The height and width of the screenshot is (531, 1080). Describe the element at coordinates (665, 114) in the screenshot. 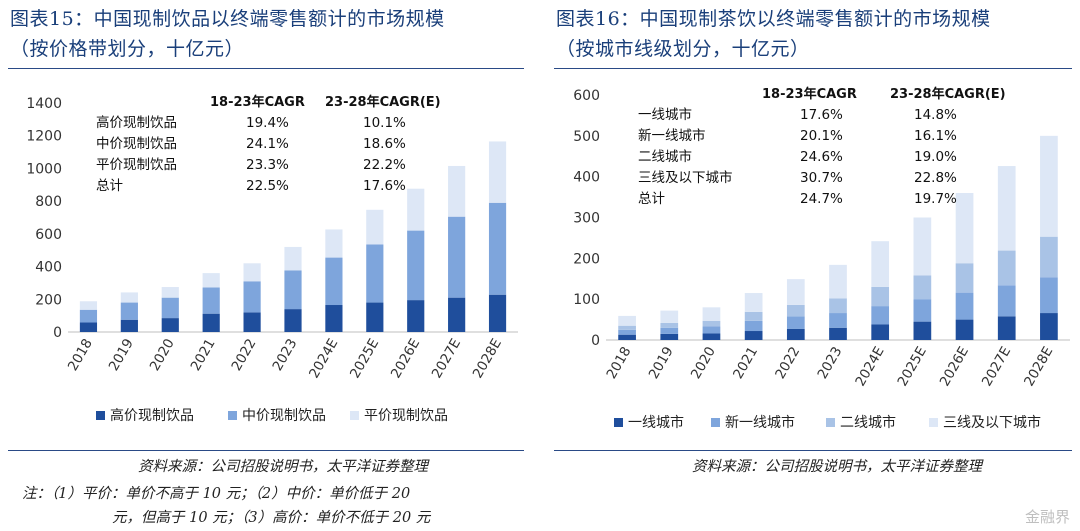

I see `cagr-row-label: 一线城市` at that location.